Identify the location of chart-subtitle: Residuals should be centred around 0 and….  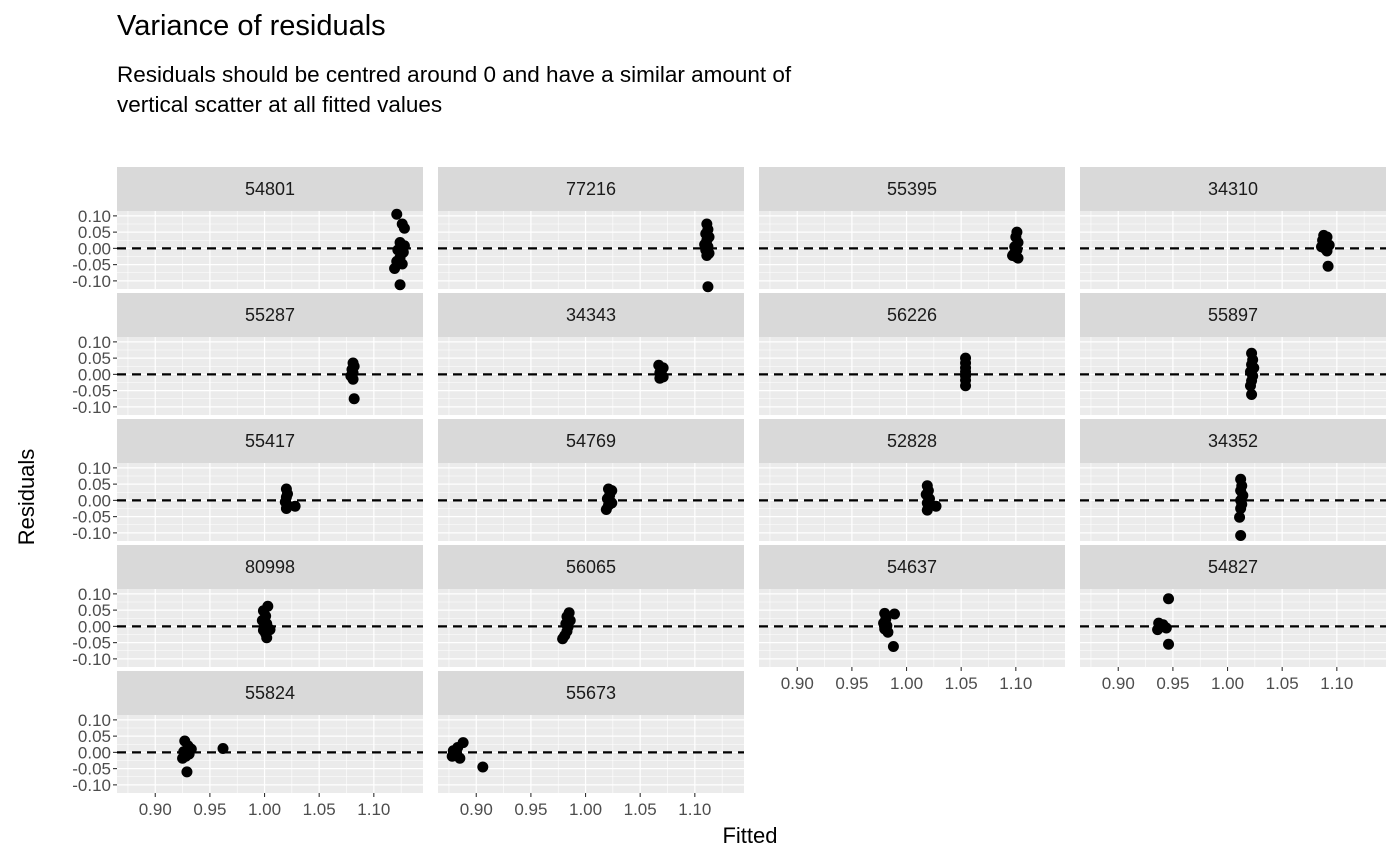
(454, 89).